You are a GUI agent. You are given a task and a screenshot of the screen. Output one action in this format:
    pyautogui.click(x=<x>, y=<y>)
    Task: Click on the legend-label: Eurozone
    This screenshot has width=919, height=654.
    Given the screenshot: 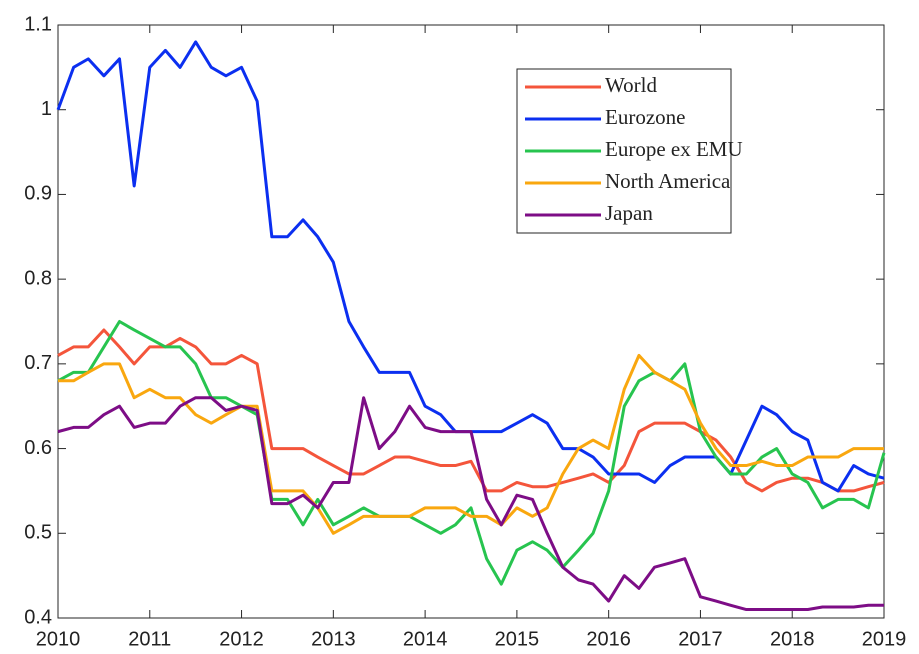 What is the action you would take?
    pyautogui.click(x=645, y=117)
    